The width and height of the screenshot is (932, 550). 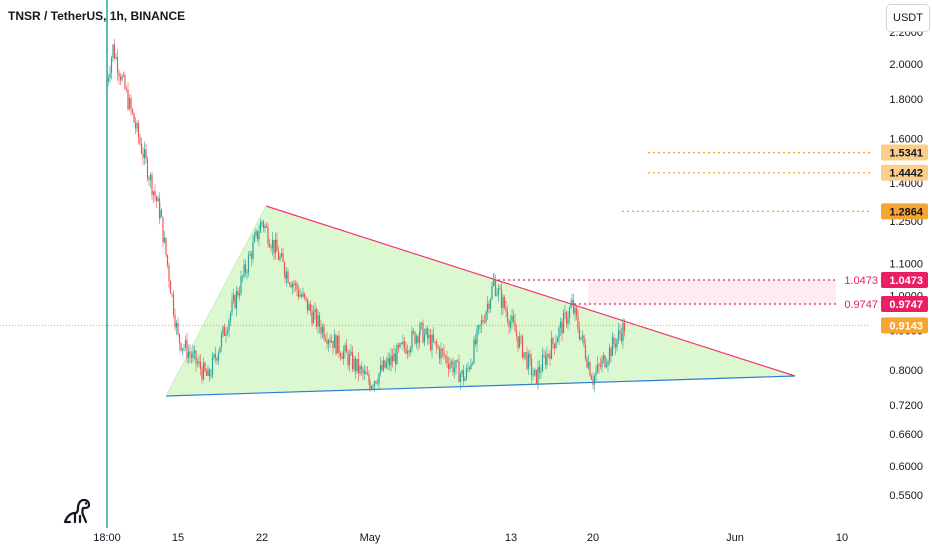 I want to click on badge-current-price-bg, so click(x=904, y=325).